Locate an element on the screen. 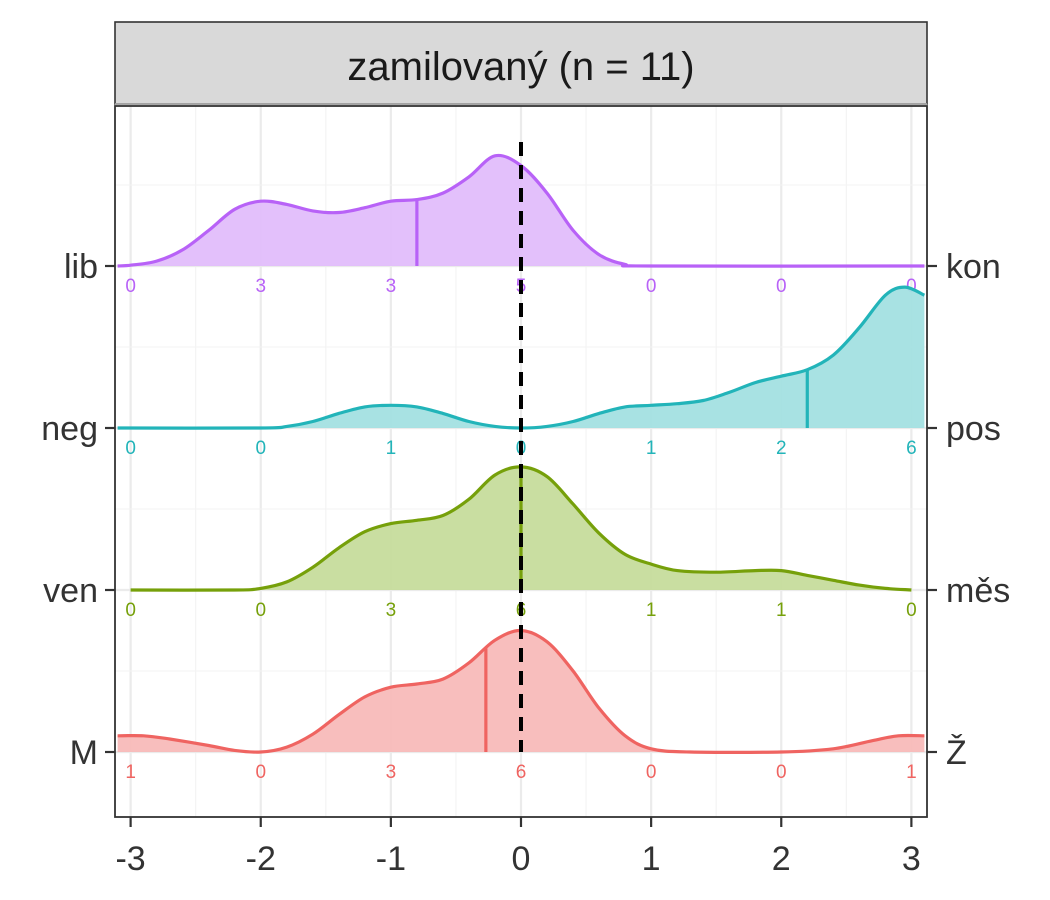 The height and width of the screenshot is (900, 1050). y-label-right: kon is located at coordinates (973, 267).